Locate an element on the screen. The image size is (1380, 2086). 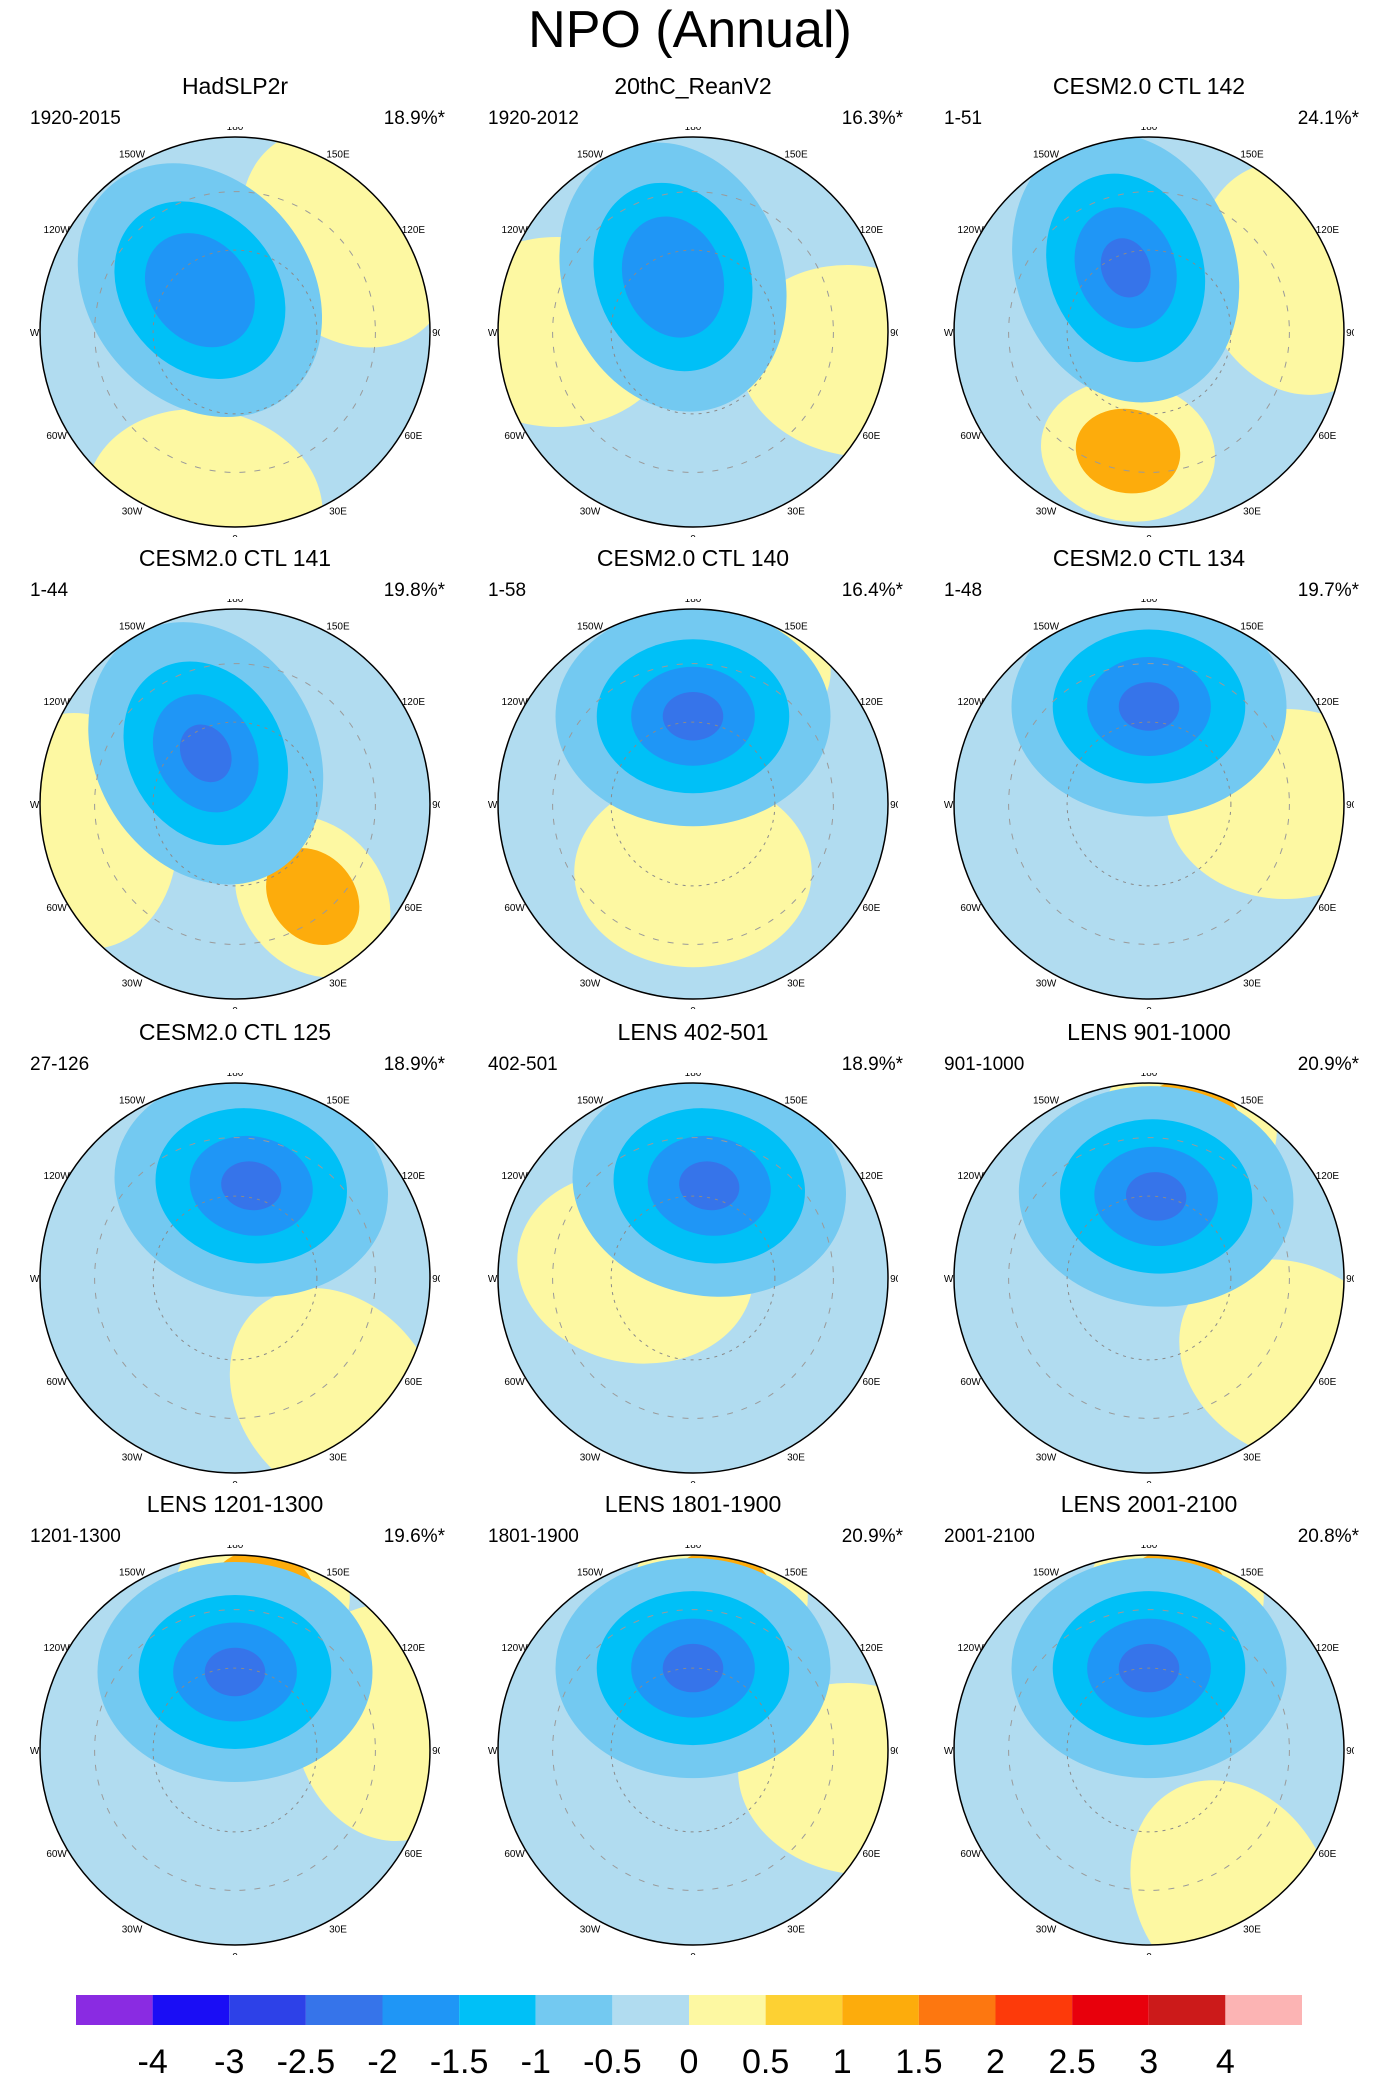
panel-variance-explained: 19.6%* is located at coordinates (414, 1536).